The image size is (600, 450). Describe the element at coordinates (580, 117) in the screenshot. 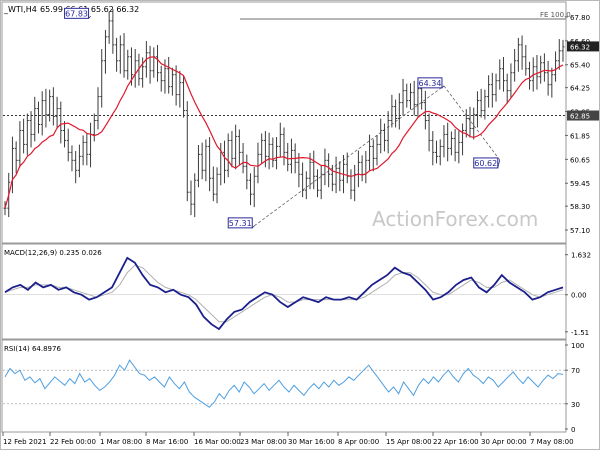

I see `level-price-label: 62.85` at that location.